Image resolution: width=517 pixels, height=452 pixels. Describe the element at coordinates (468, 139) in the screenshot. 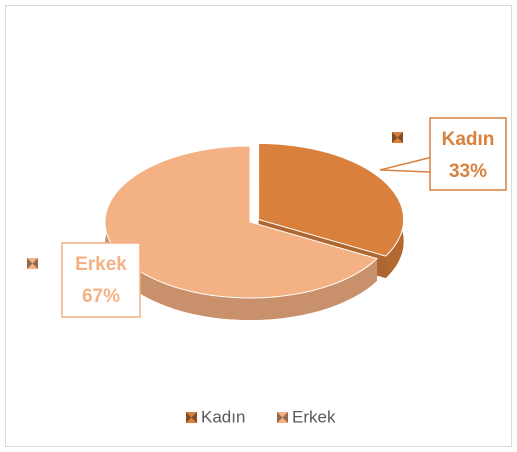

I see `data-label-name: Kadın` at that location.